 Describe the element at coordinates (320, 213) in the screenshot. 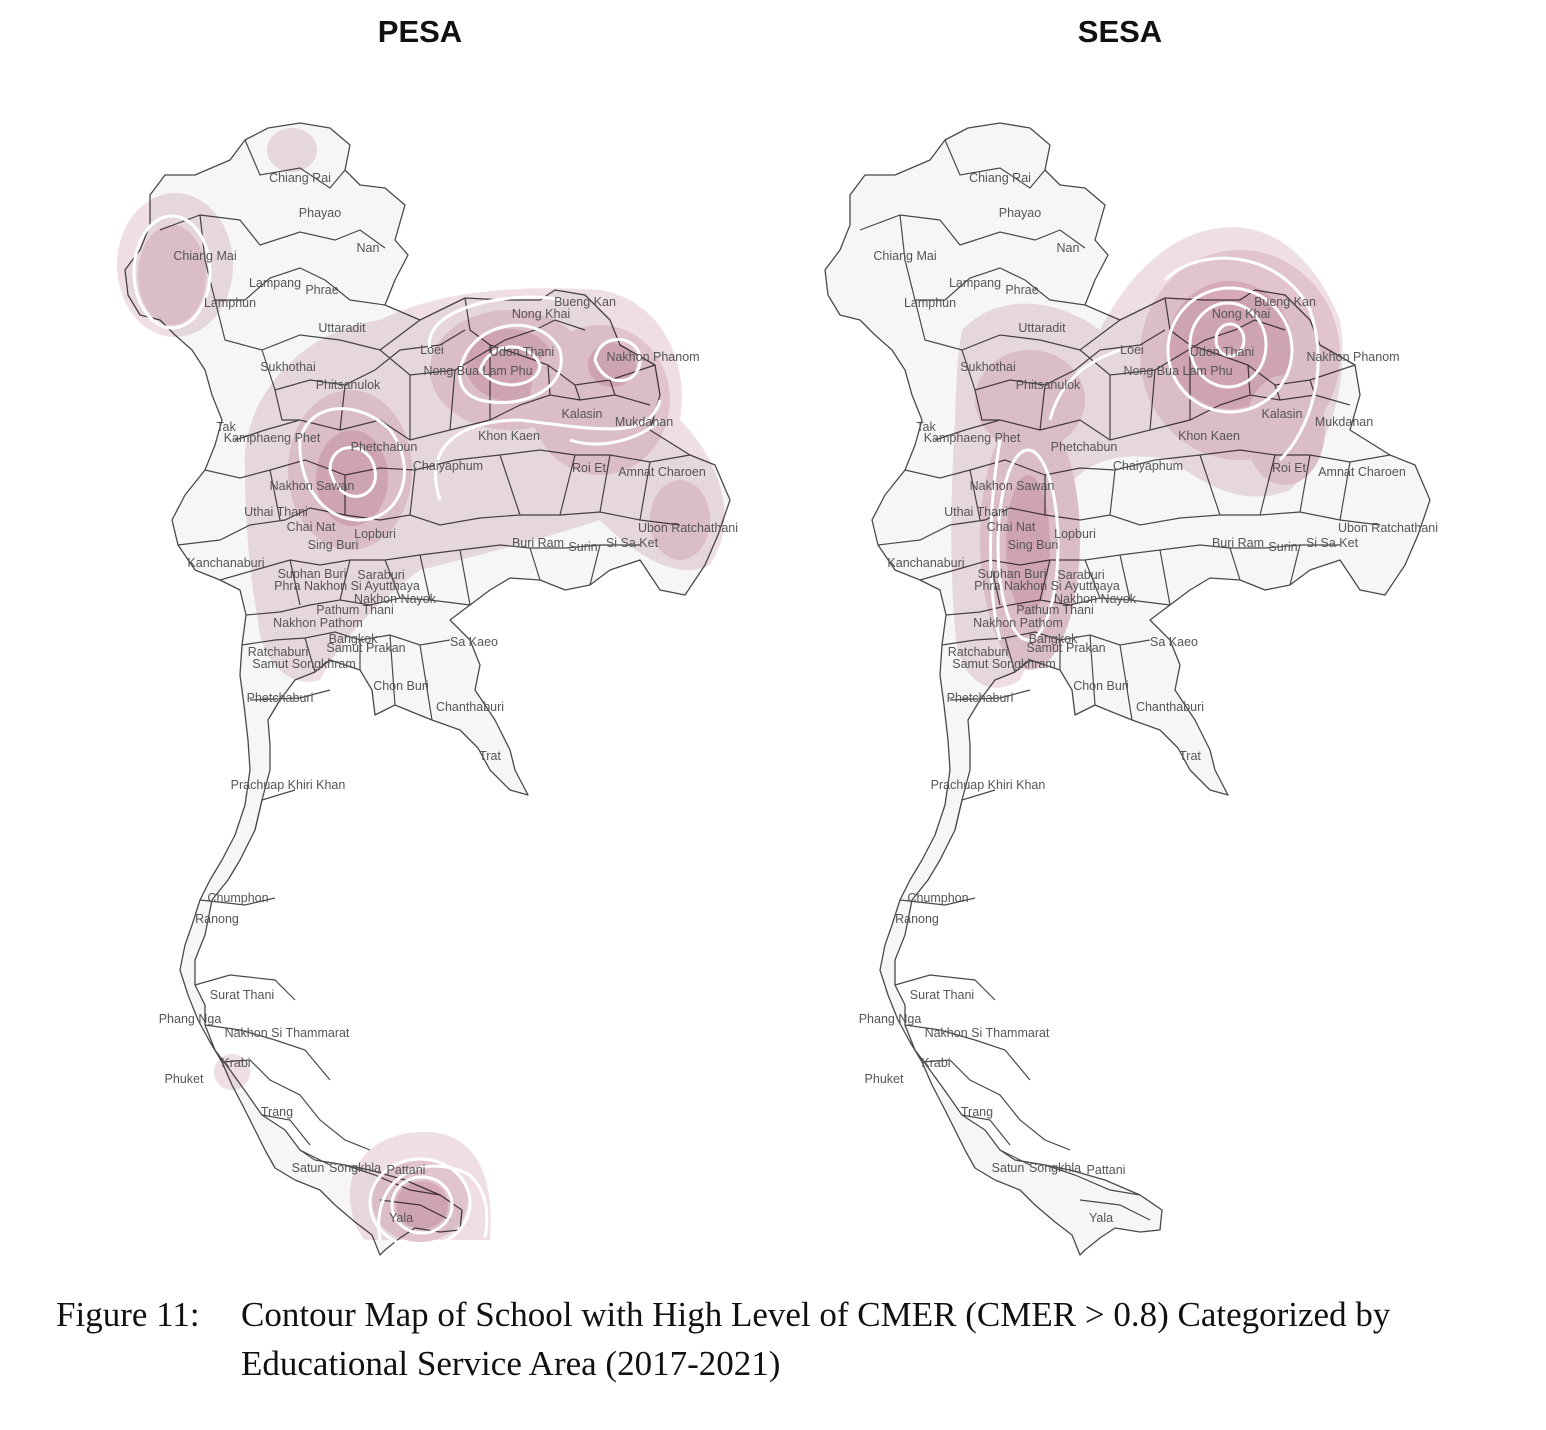

I see `province-label-phayao: Phayao` at that location.